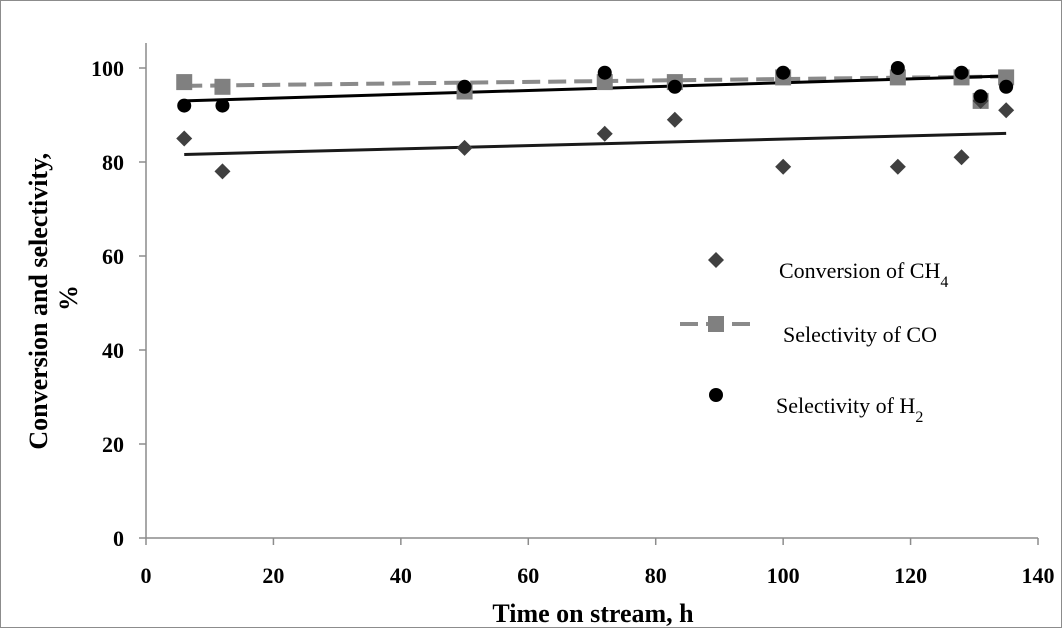 The height and width of the screenshot is (629, 1062). I want to click on y-axis-title-line-1: Conversion and selectivity,, so click(38, 301).